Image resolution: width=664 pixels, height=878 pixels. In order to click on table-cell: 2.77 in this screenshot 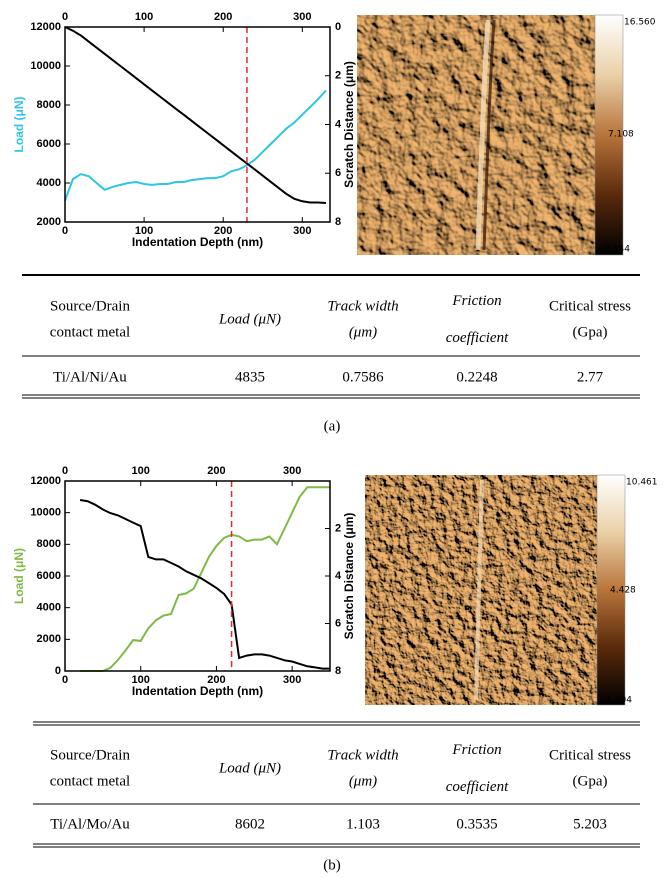, I will do `click(590, 377)`.